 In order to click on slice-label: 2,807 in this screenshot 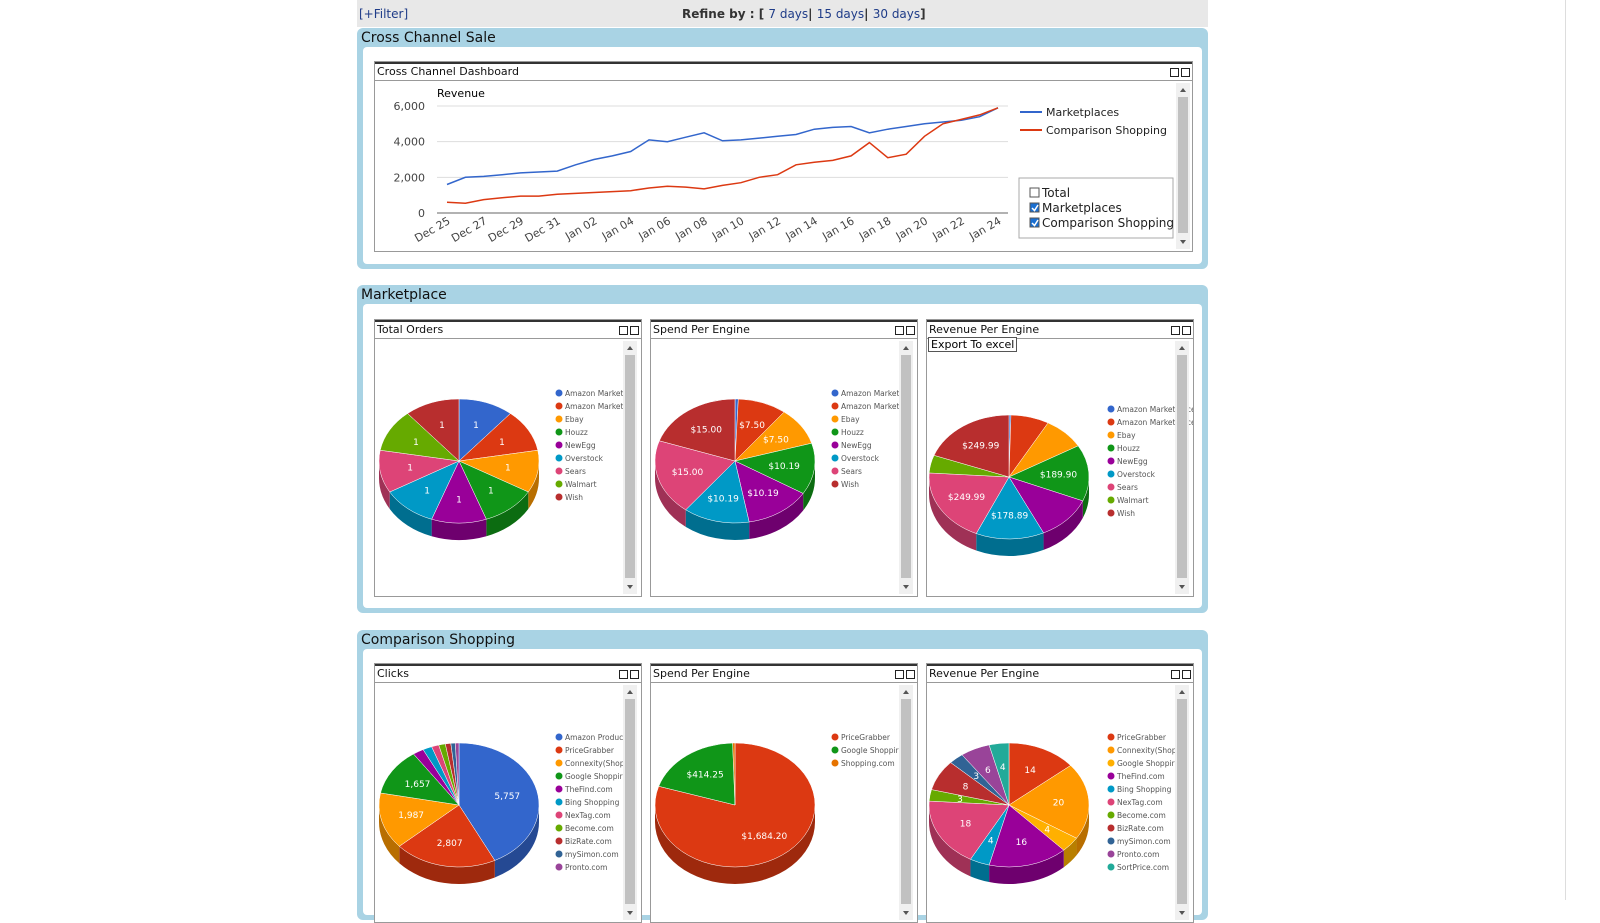, I will do `click(450, 844)`.